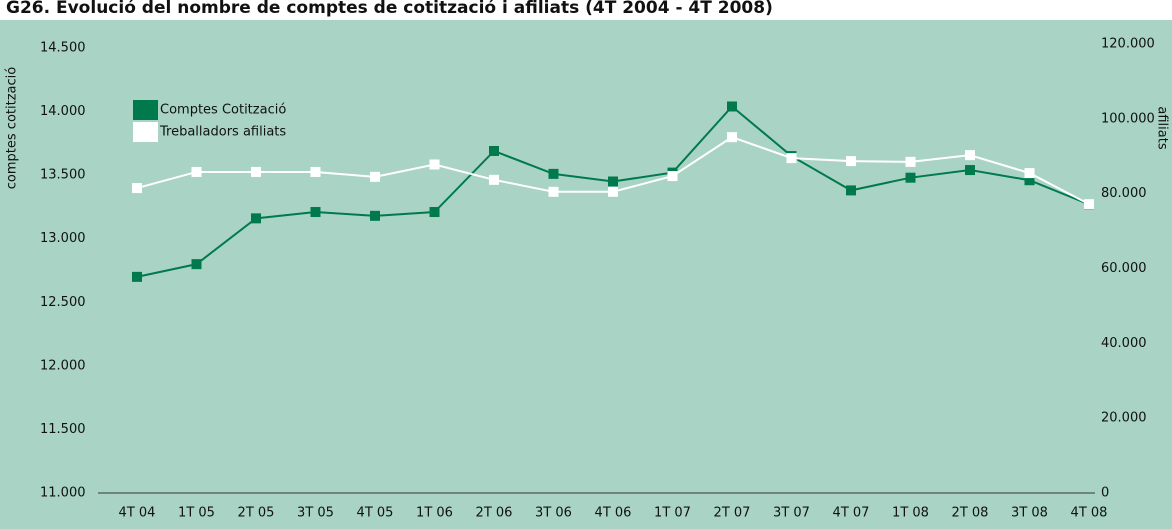  I want to click on y-tick-label: 13.500, so click(63, 175).